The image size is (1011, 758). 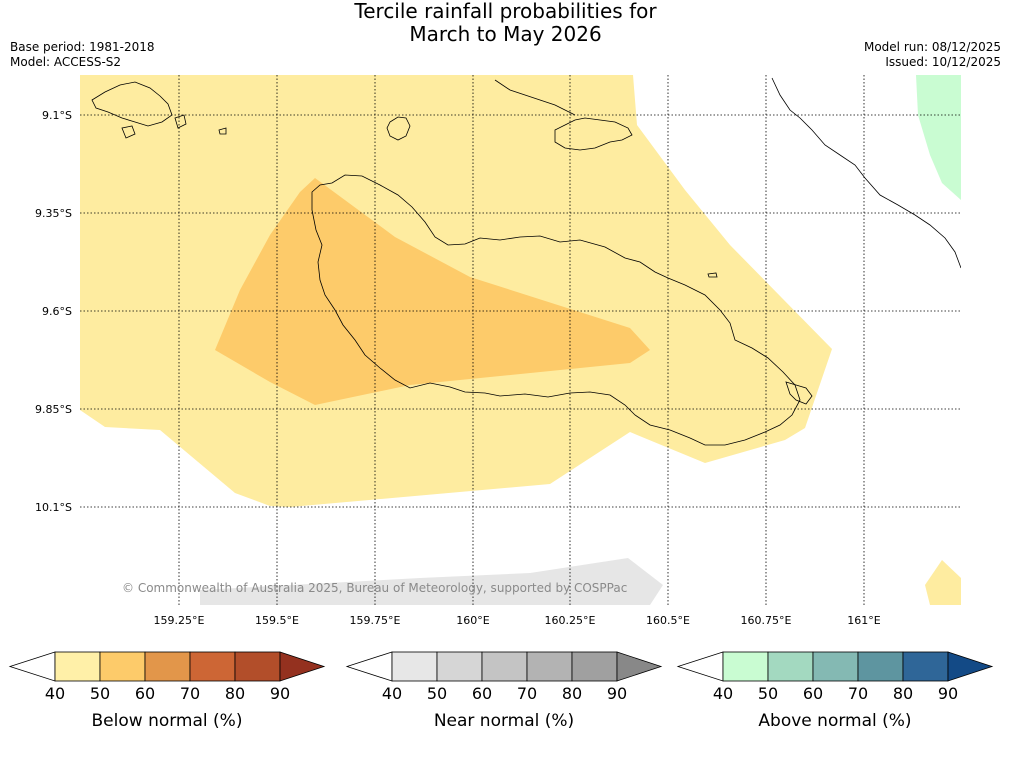 I want to click on lon-label: 159.75°E, so click(x=375, y=620).